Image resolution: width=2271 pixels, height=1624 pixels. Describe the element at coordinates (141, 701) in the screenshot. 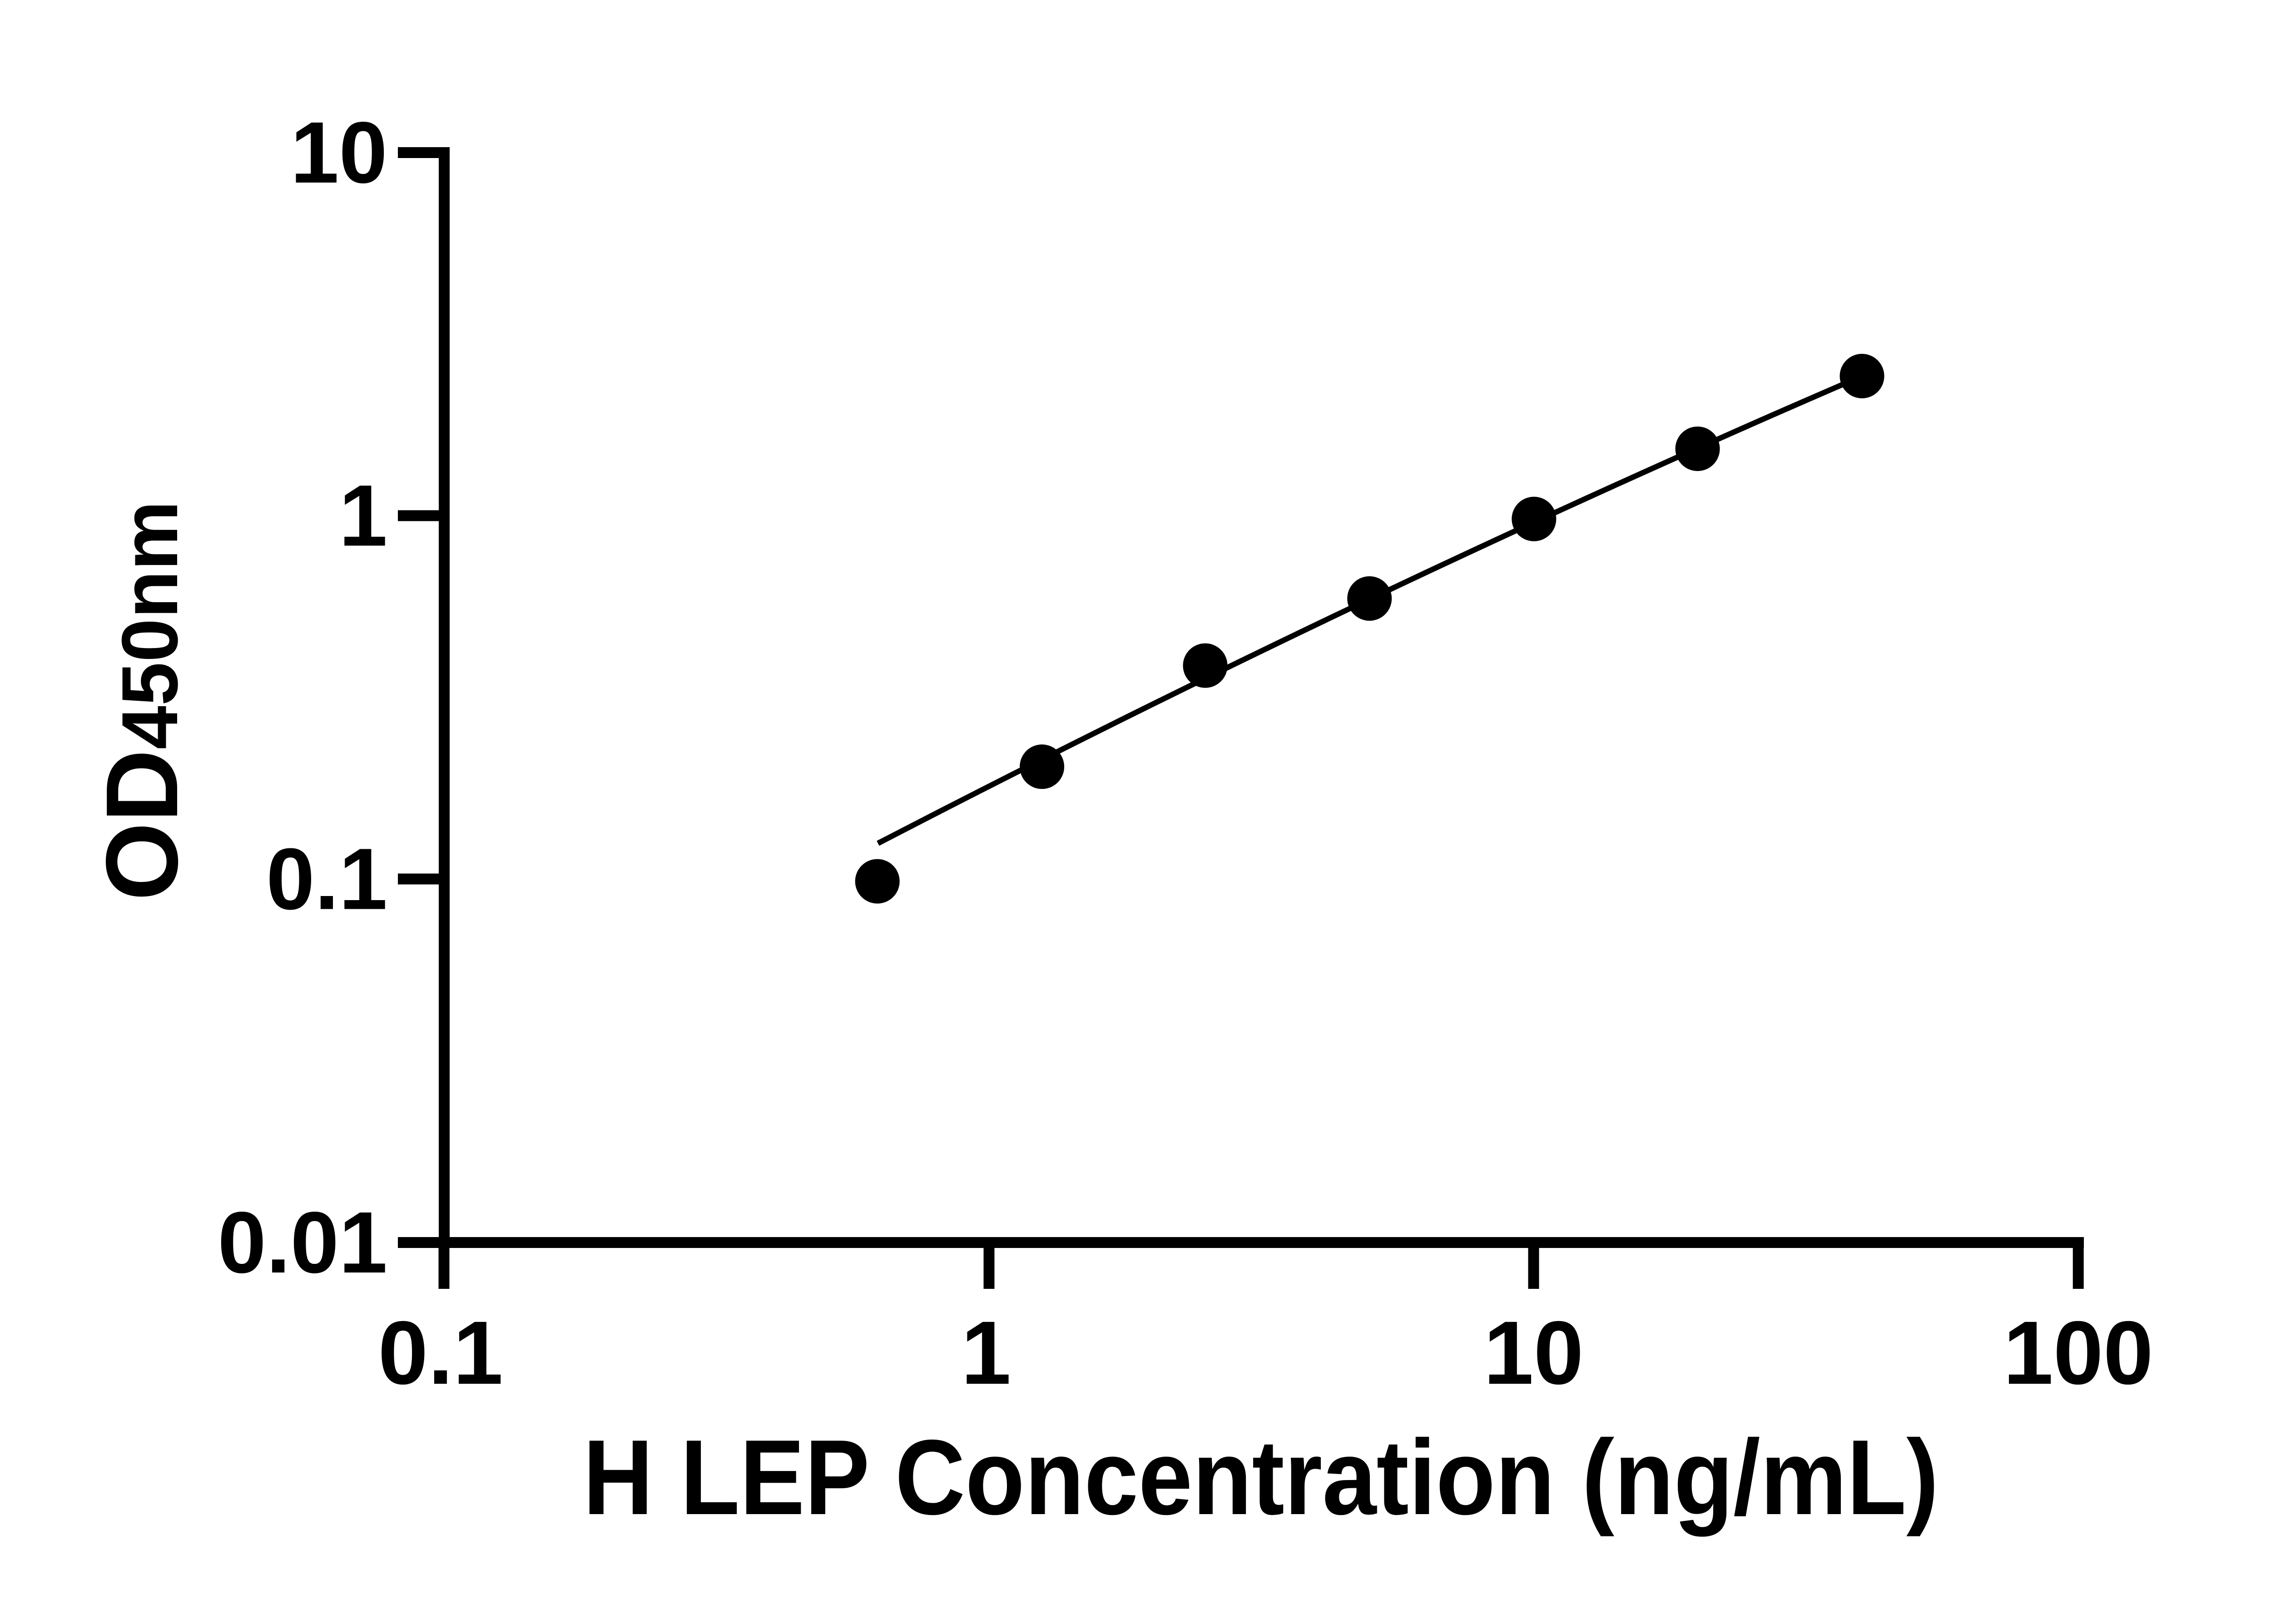

I see `svg-text: OD450nm` at that location.